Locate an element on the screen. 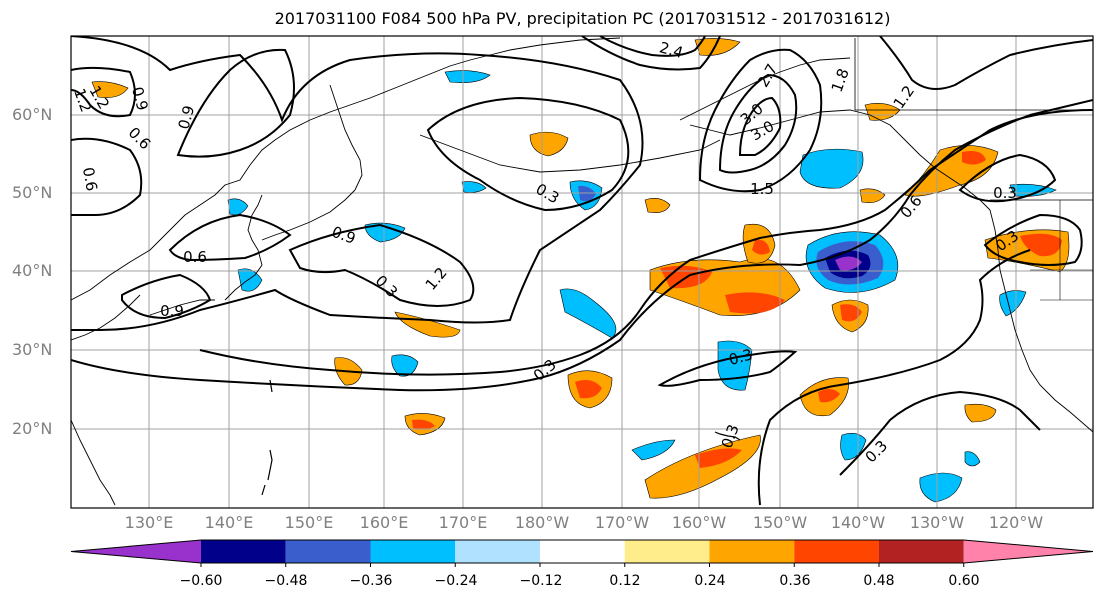 The height and width of the screenshot is (601, 1105). longitude-label: 150°W is located at coordinates (780, 522).